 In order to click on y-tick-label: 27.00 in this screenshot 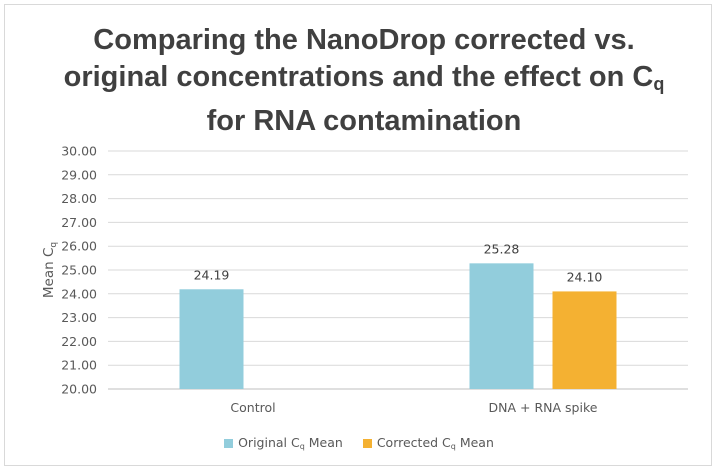, I will do `click(79, 222)`.